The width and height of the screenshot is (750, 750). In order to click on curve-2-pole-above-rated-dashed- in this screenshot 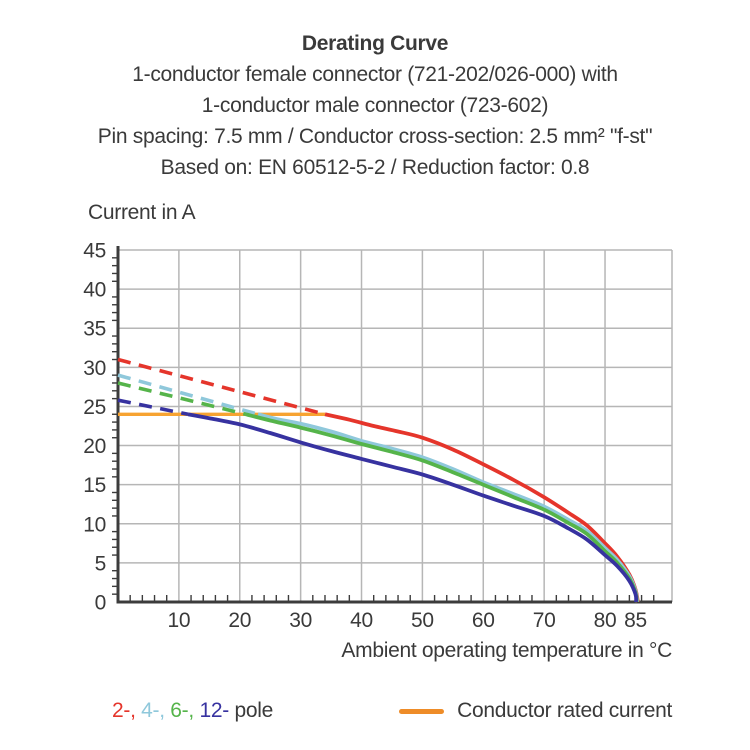, I will do `click(221, 387)`.